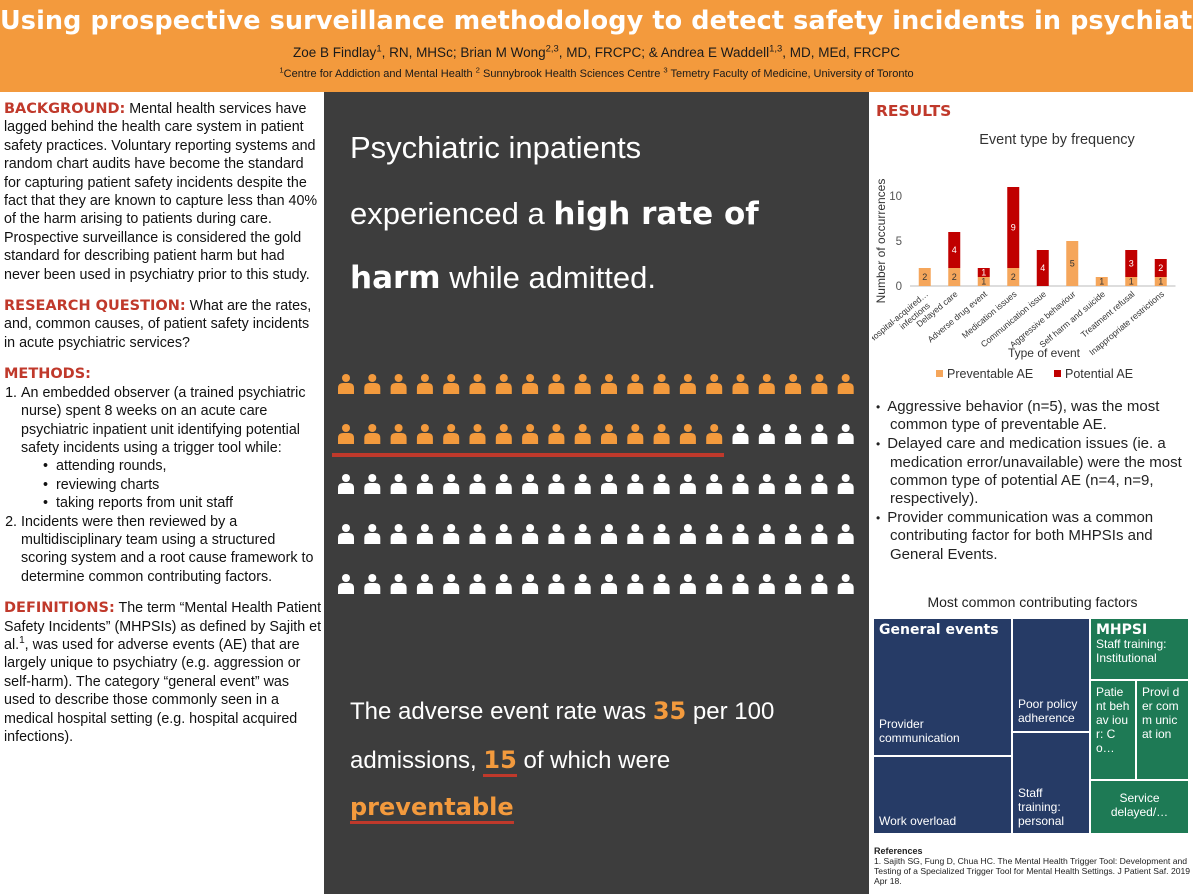  What do you see at coordinates (939, 630) in the screenshot?
I see `treemap-general-title: General events` at bounding box center [939, 630].